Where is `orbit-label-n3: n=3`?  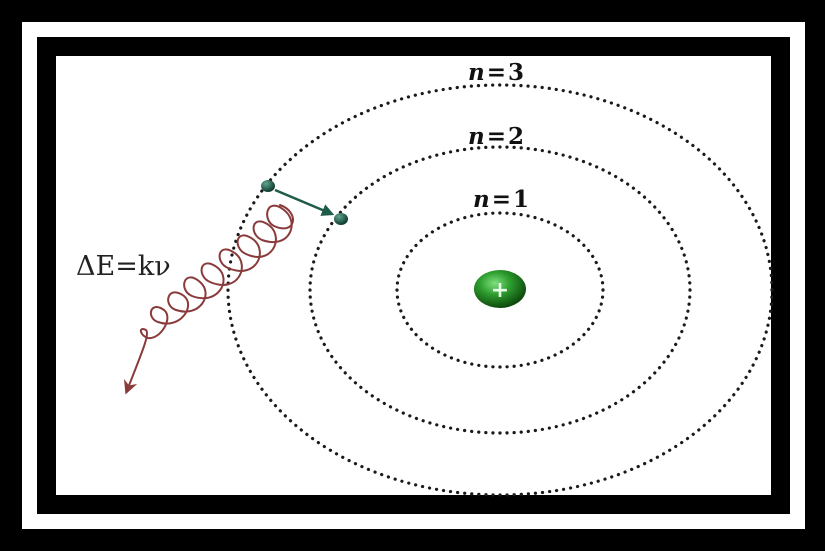
orbit-label-n3: n=3 is located at coordinates (496, 72).